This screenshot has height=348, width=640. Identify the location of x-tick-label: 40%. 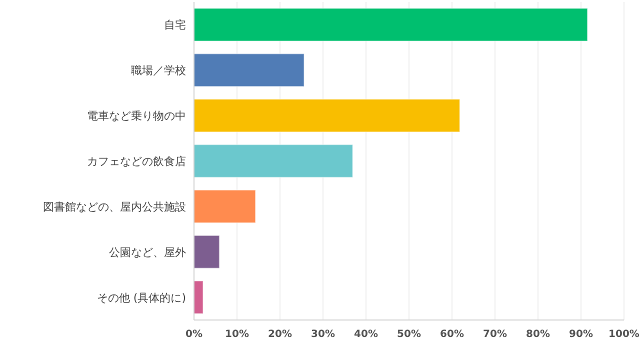
(366, 334).